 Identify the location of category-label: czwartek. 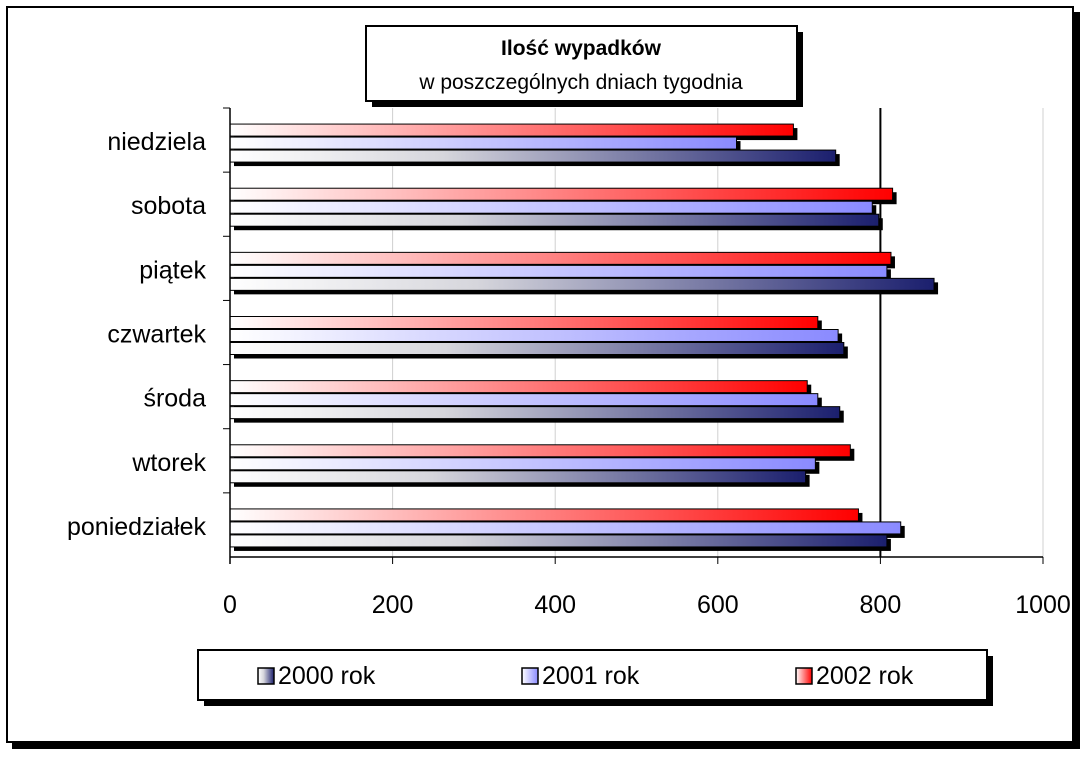
(156, 335).